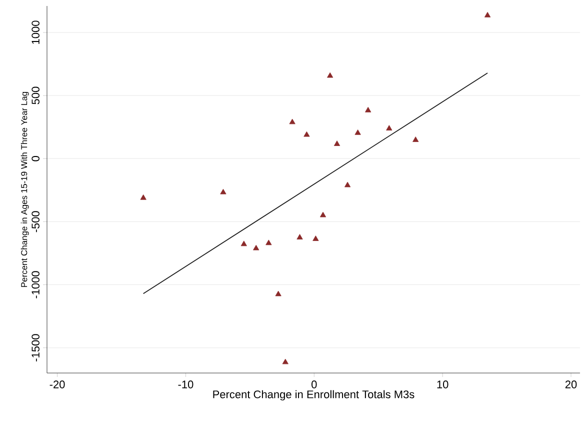  What do you see at coordinates (57, 384) in the screenshot?
I see `x-tick-label: -20` at bounding box center [57, 384].